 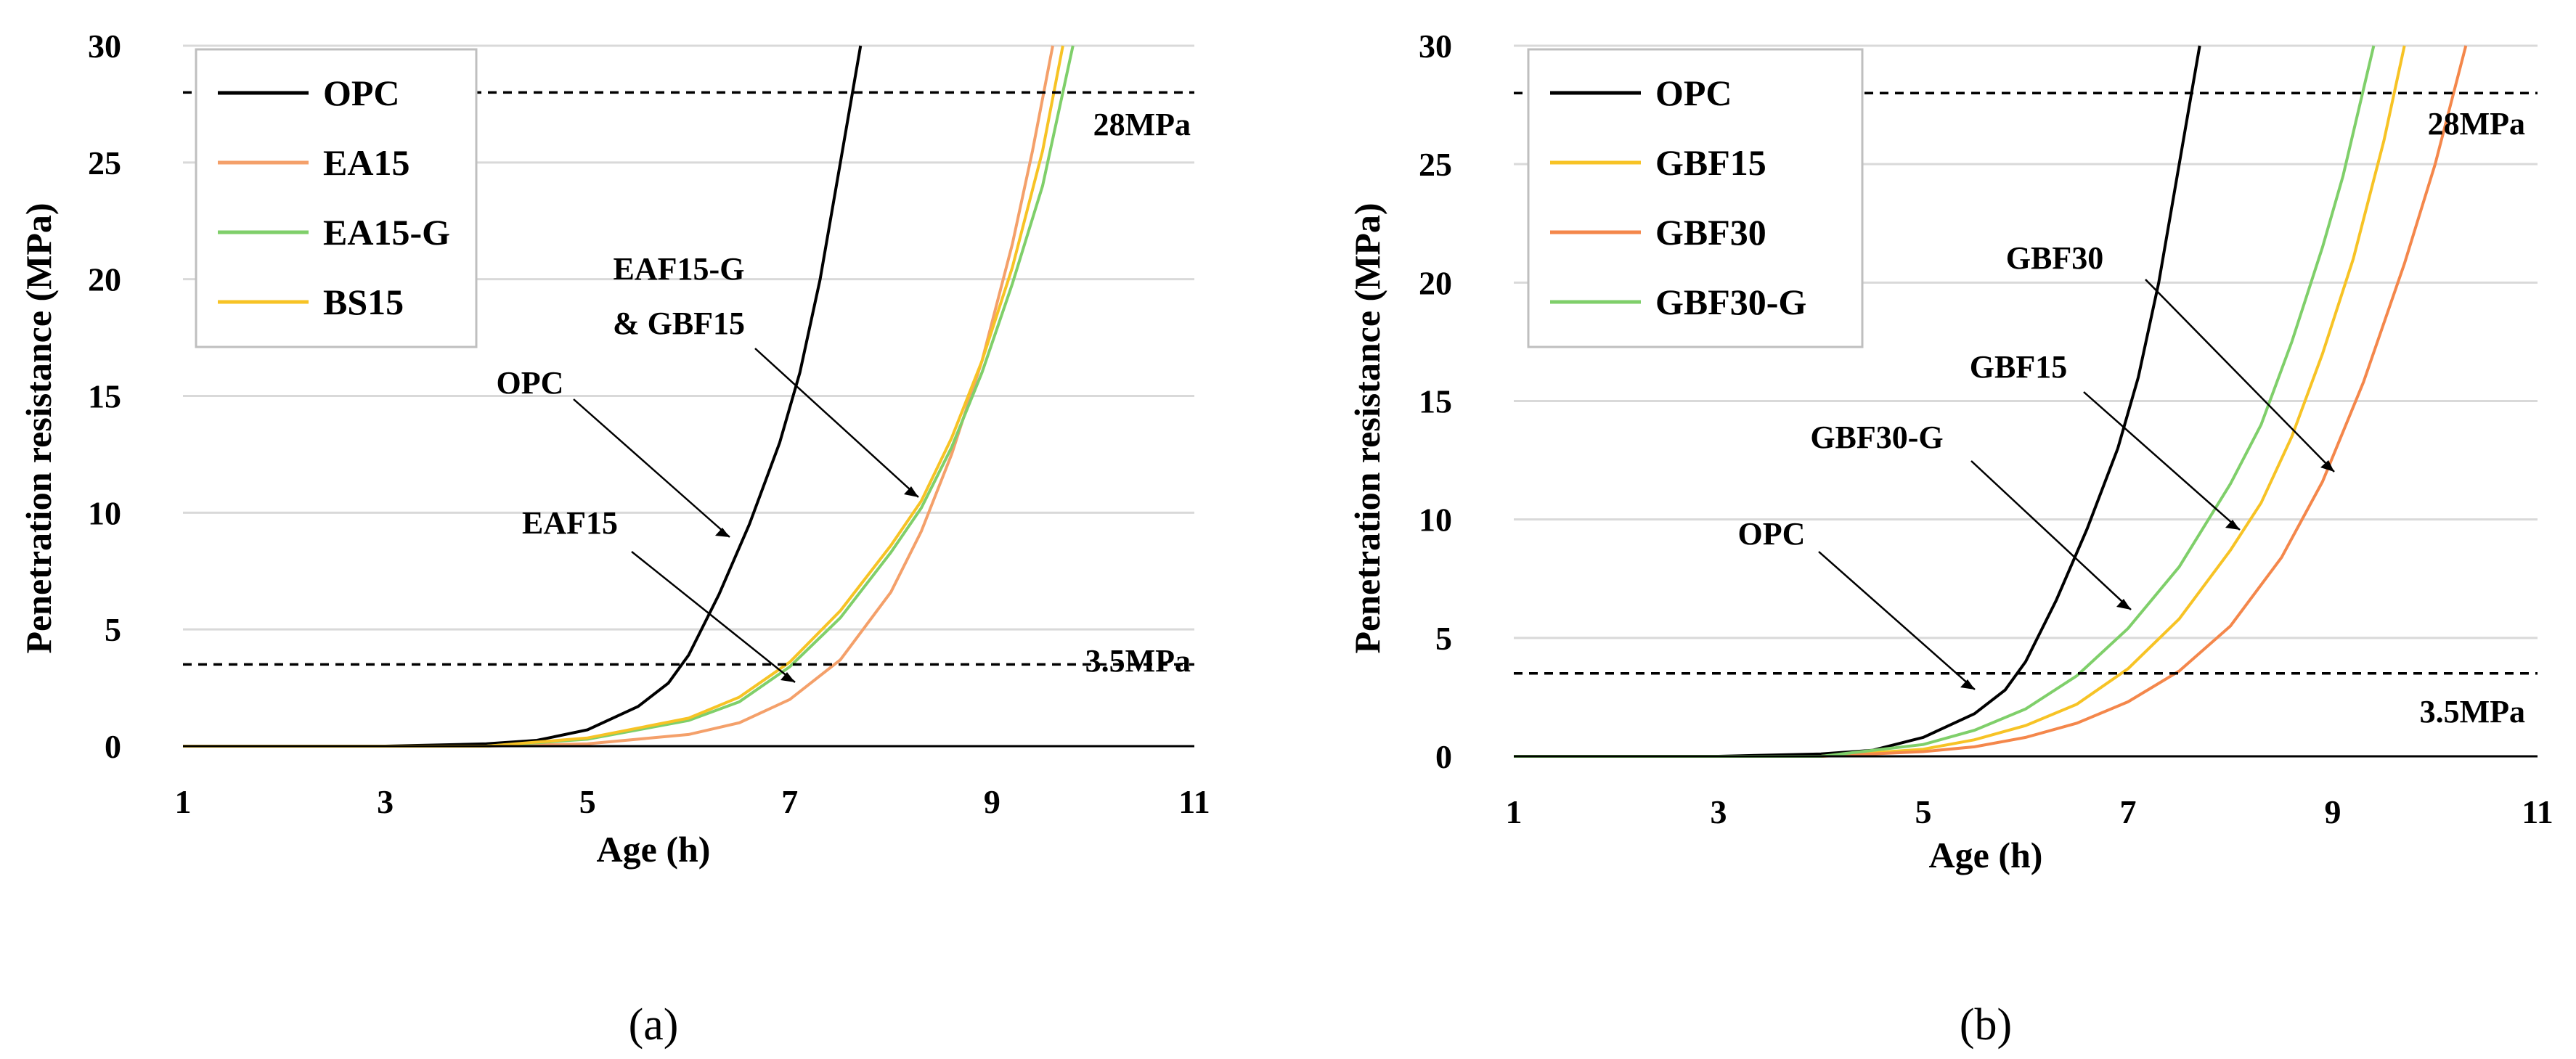 I want to click on annotation-eaf15-g: EAF15-G, so click(x=679, y=269).